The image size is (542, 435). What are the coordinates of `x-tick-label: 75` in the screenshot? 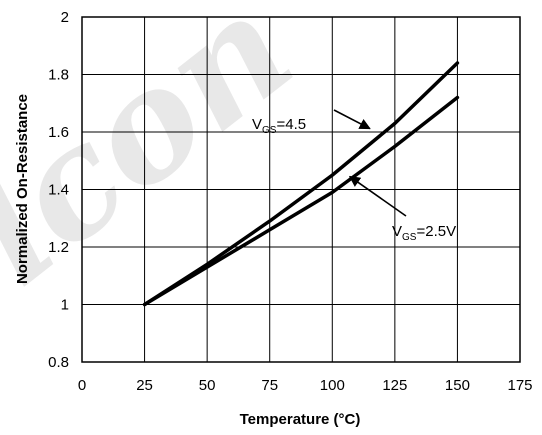 It's located at (269, 385).